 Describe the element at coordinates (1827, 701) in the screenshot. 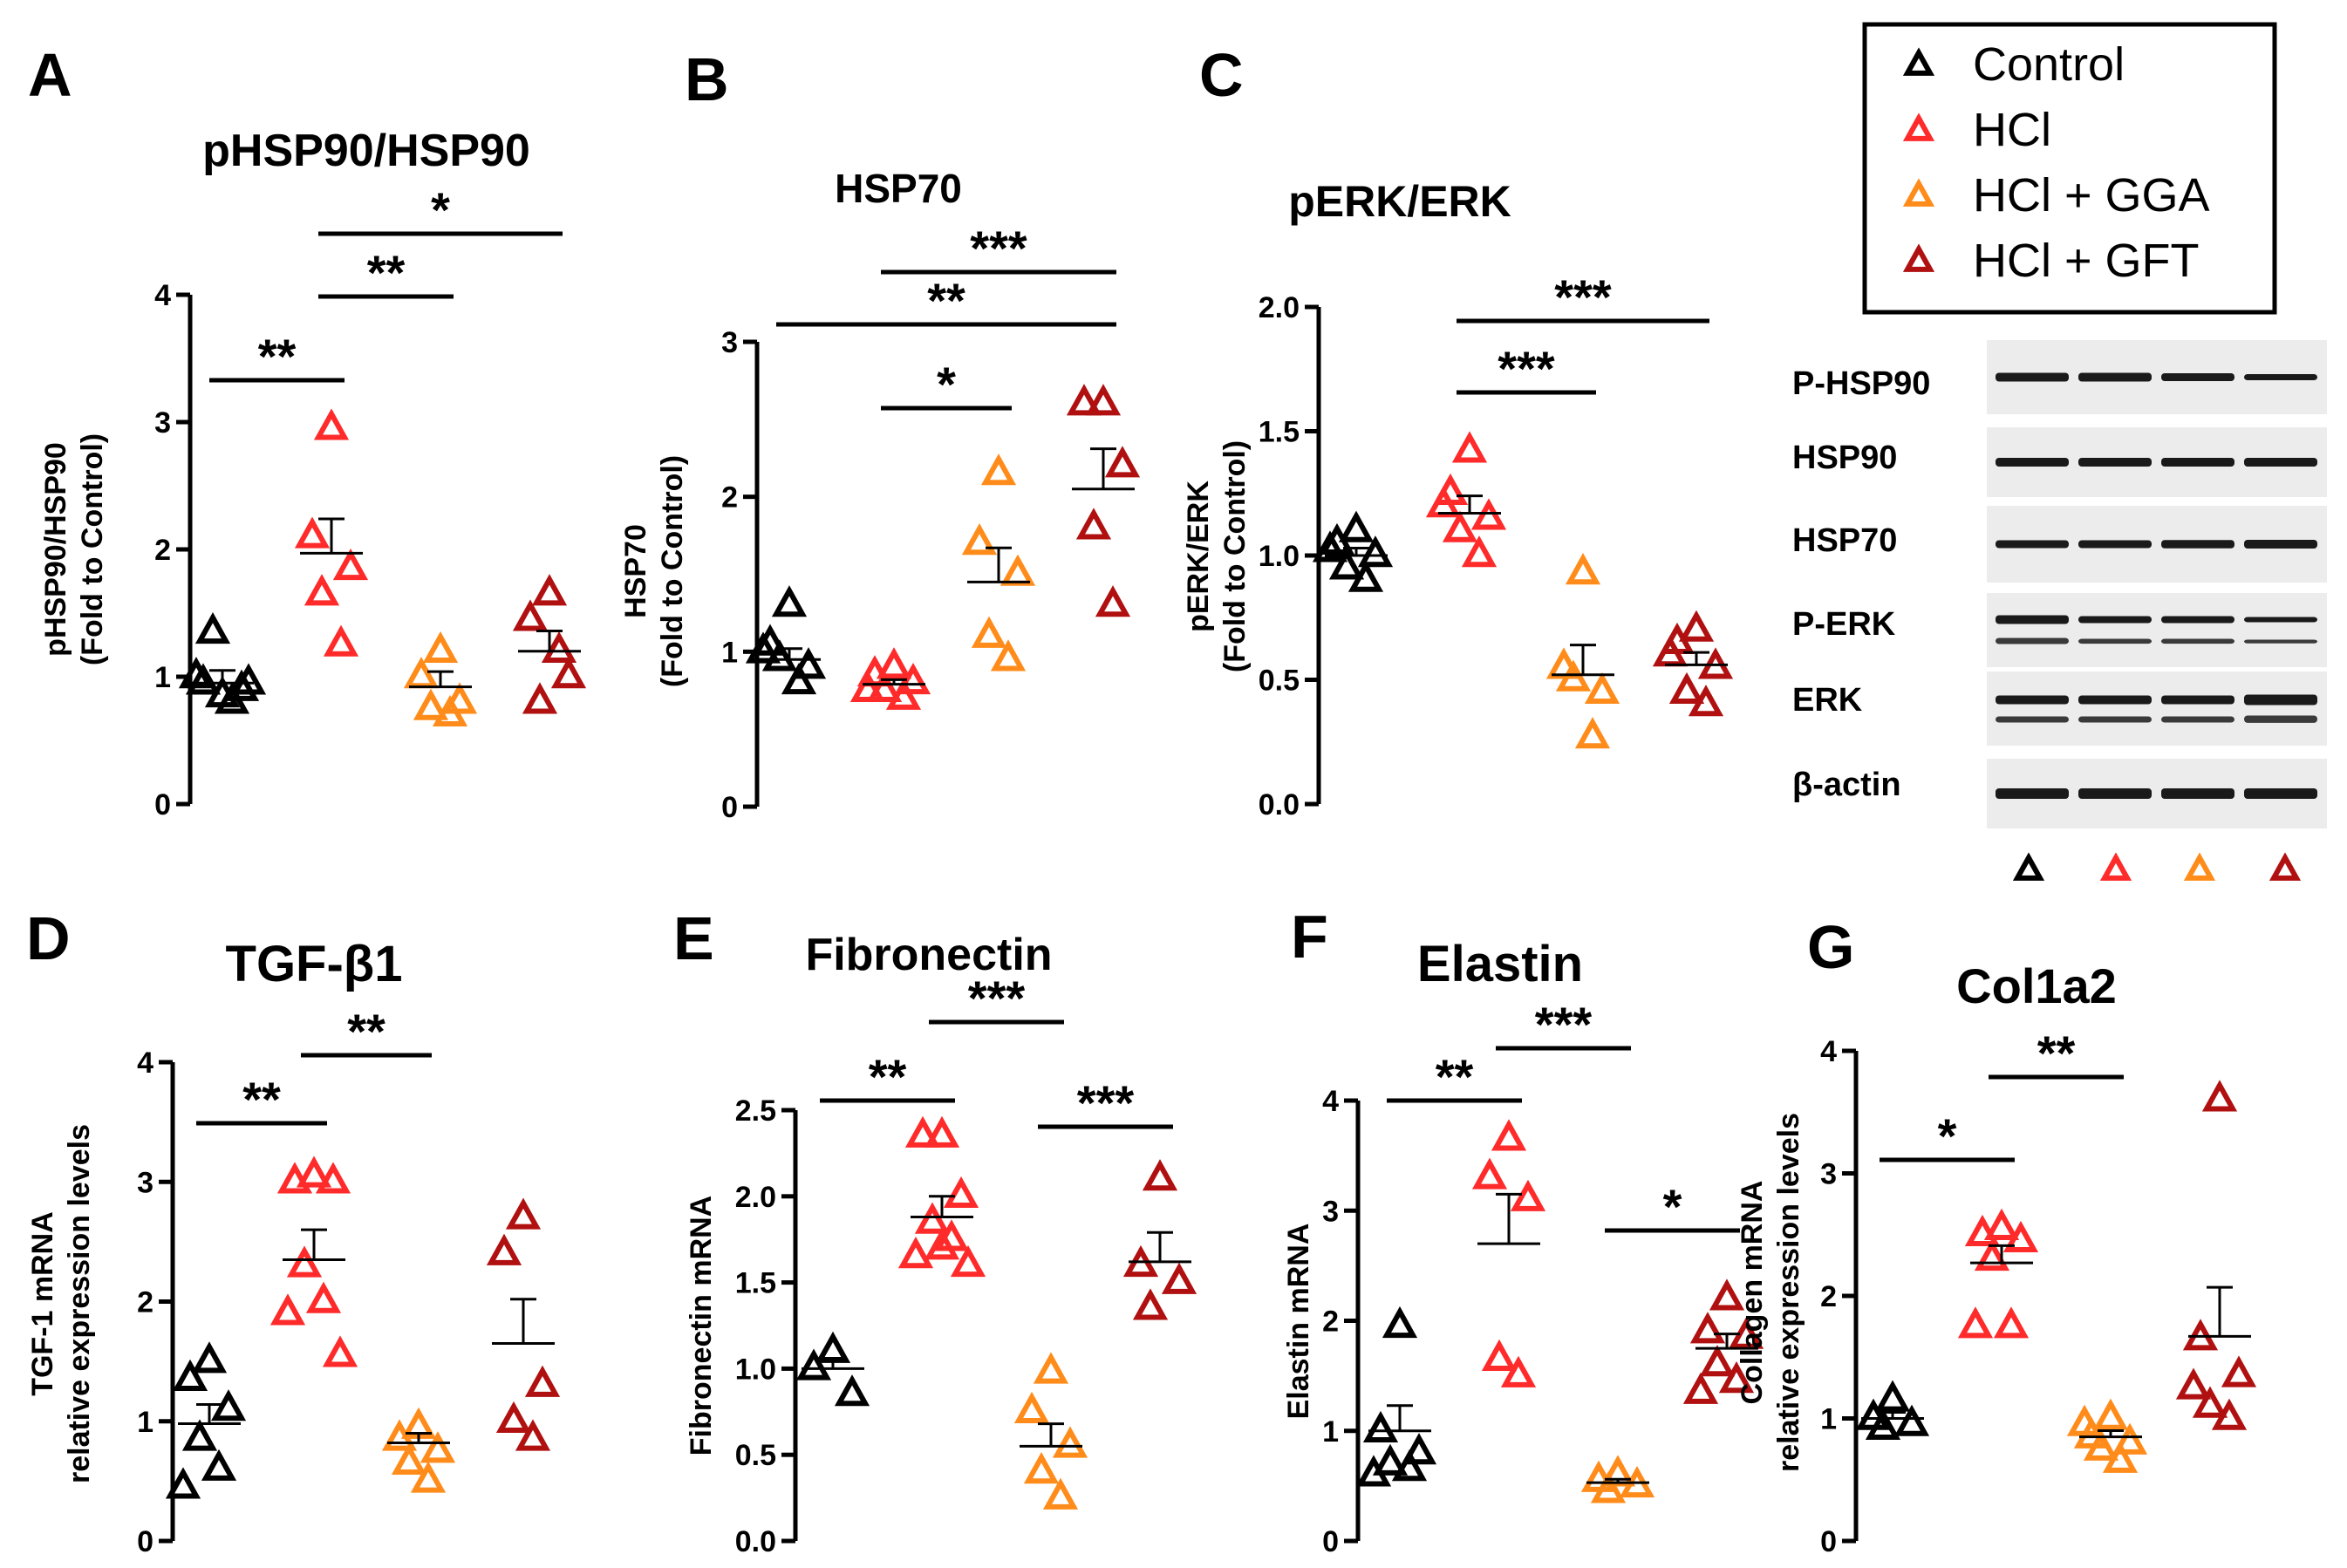

I see `blot-label-erk: ERK` at that location.